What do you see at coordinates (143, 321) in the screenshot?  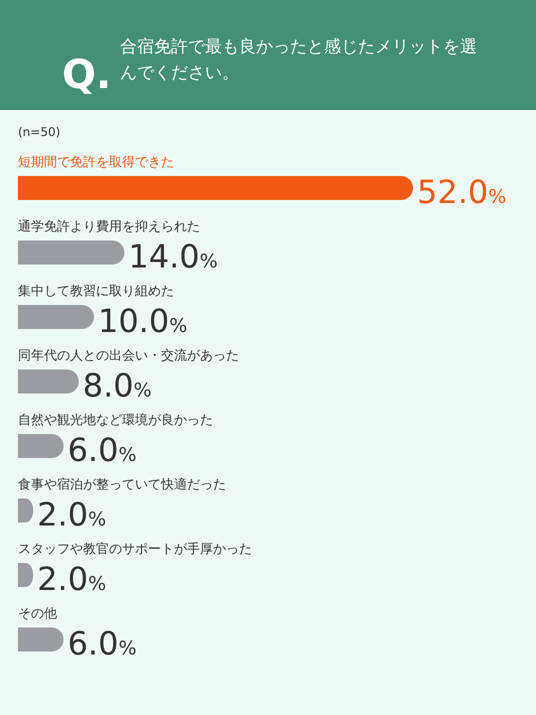 I see `data-label: 10.0%` at bounding box center [143, 321].